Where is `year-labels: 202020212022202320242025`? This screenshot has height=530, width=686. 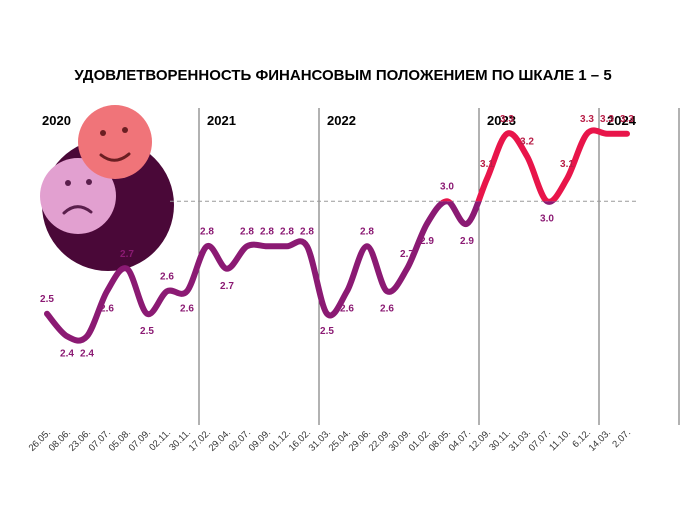
year-labels: 202020212022202320242025 is located at coordinates (339, 120).